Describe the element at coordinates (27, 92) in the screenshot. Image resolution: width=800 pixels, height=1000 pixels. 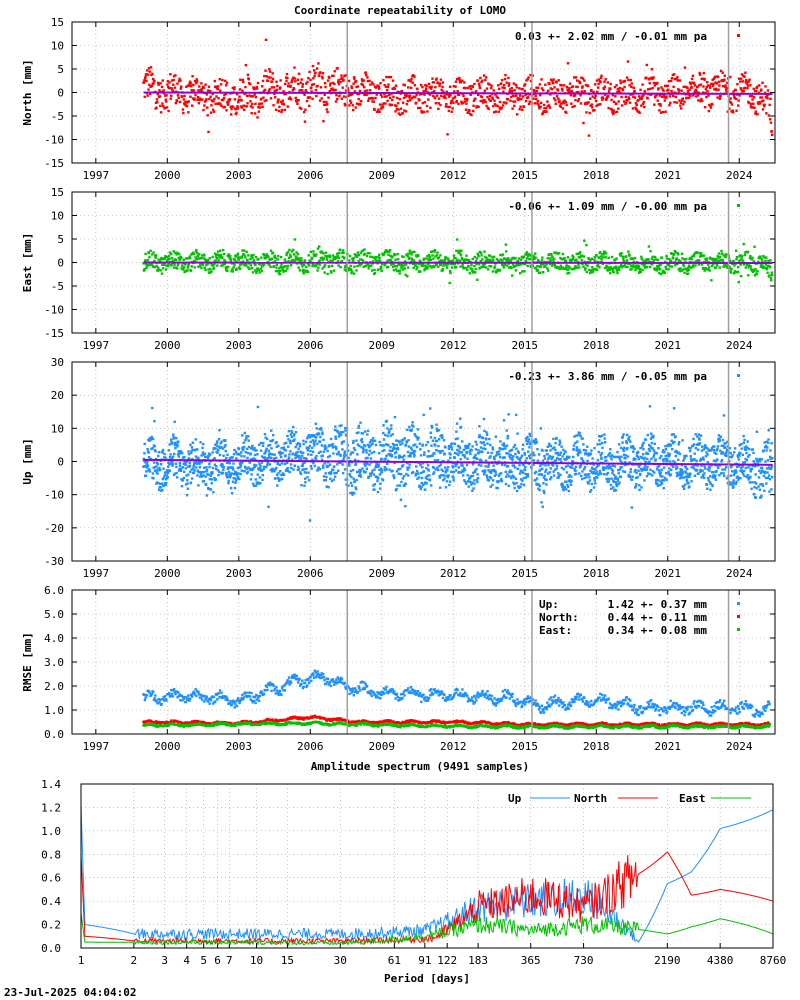
I see `y-axis-label: North [mm]` at that location.